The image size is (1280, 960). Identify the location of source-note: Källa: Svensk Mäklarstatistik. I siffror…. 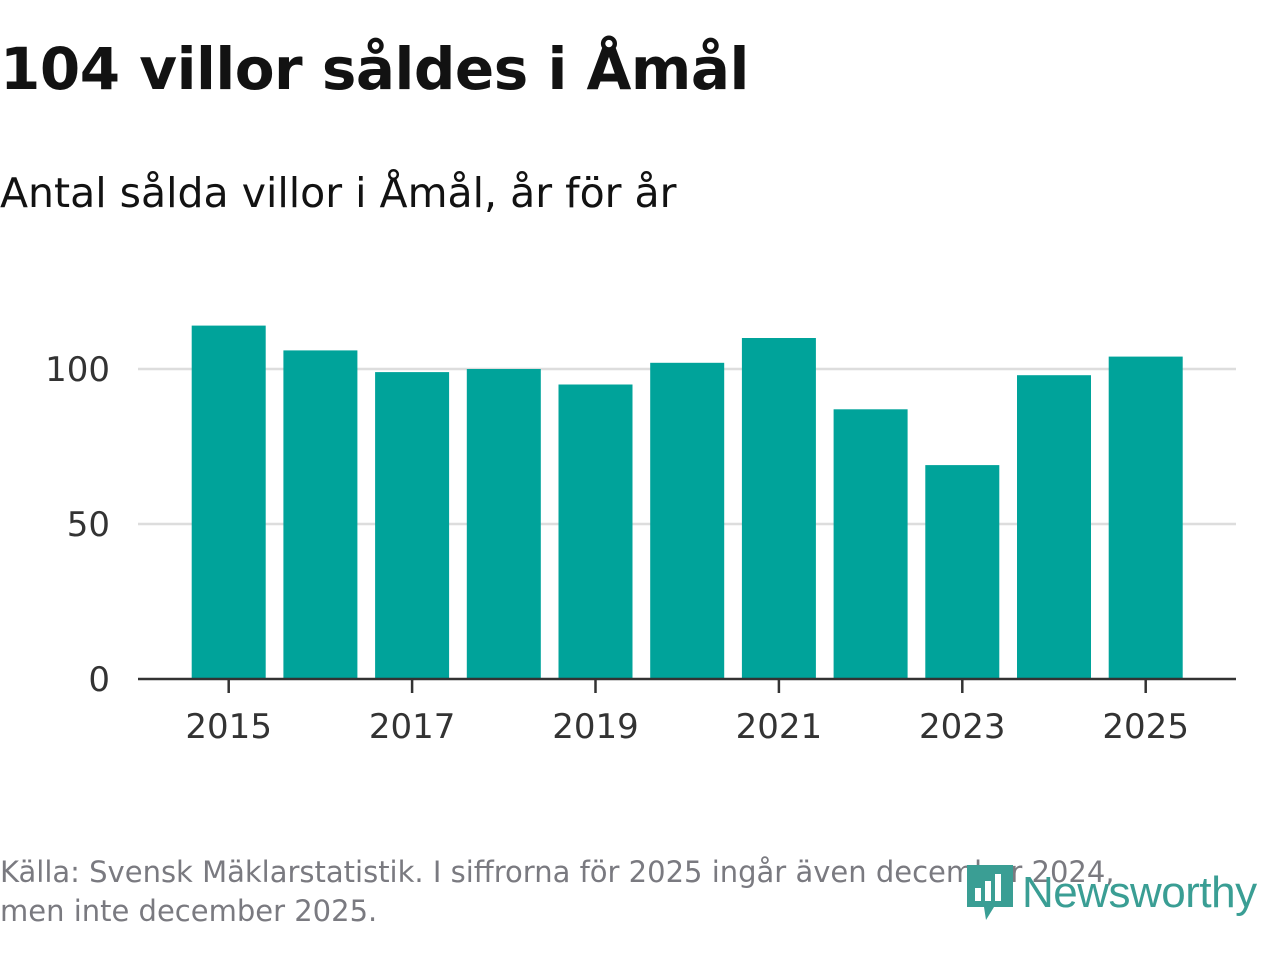
(605, 892).